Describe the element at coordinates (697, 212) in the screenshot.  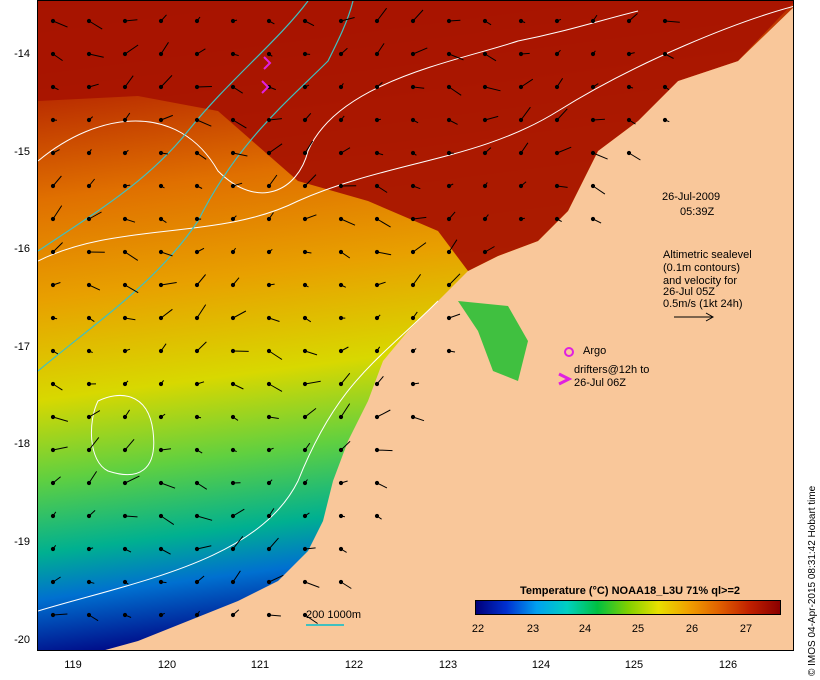
I see `time-label: 05:39Z` at that location.